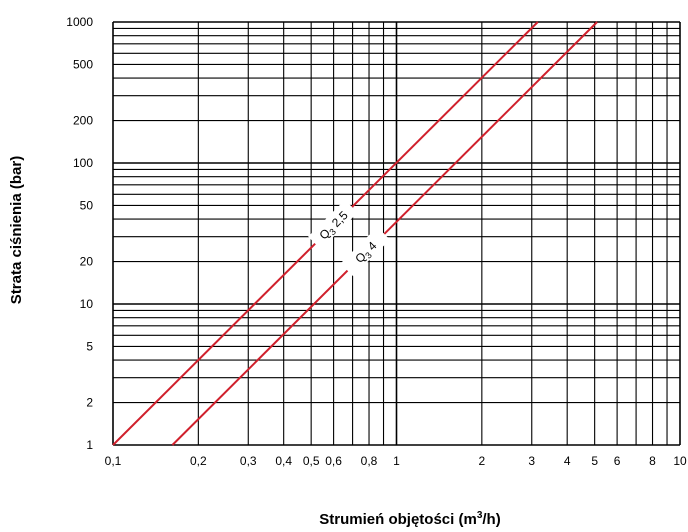  I want to click on series-label-2: Q3 4, so click(365, 251).